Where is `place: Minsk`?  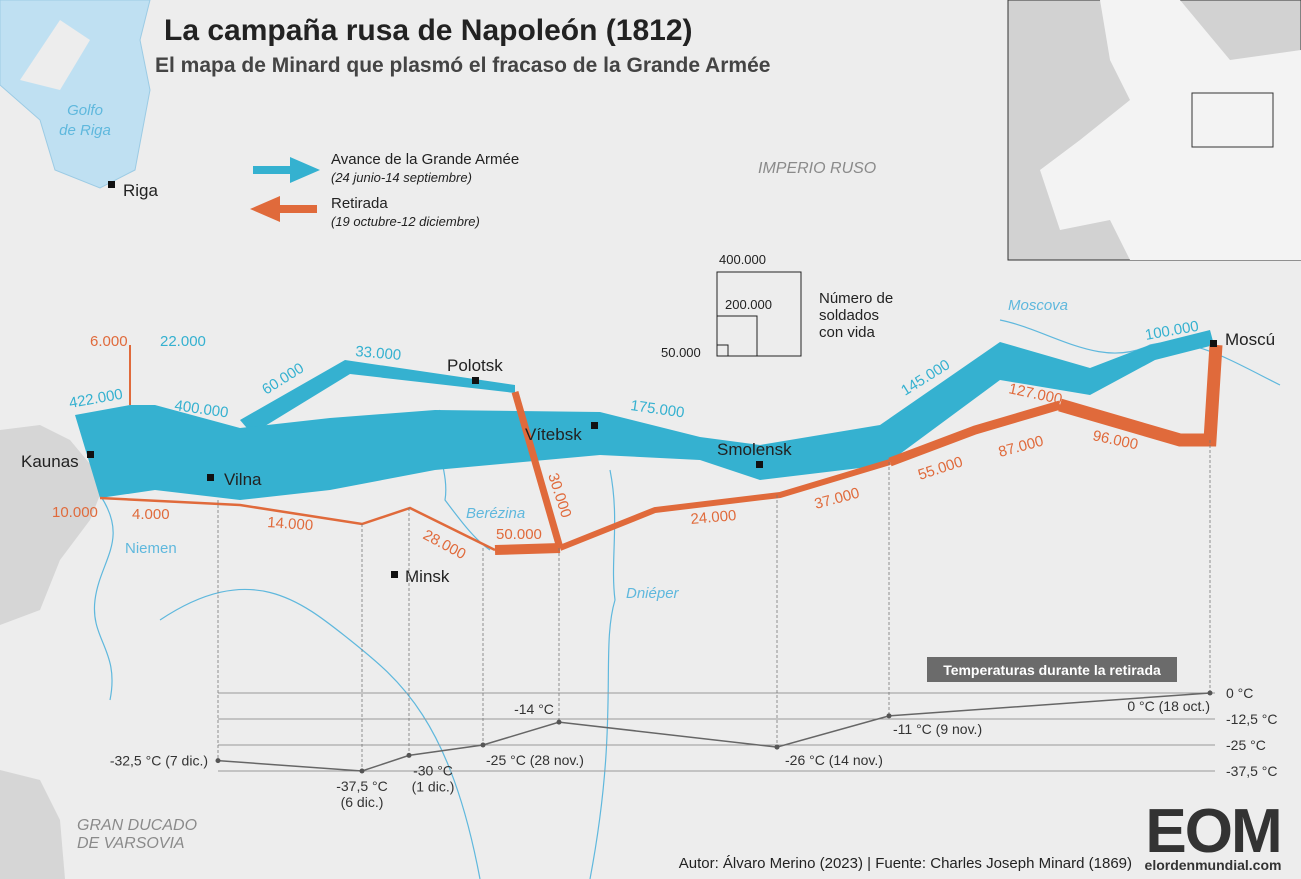 place: Minsk is located at coordinates (427, 576).